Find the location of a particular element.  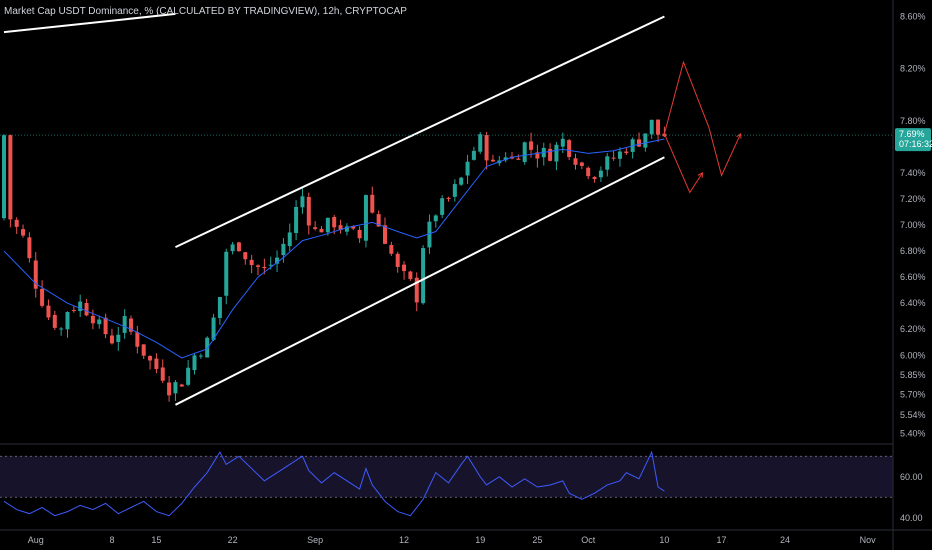

projection-arrowheads is located at coordinates (719, 155).